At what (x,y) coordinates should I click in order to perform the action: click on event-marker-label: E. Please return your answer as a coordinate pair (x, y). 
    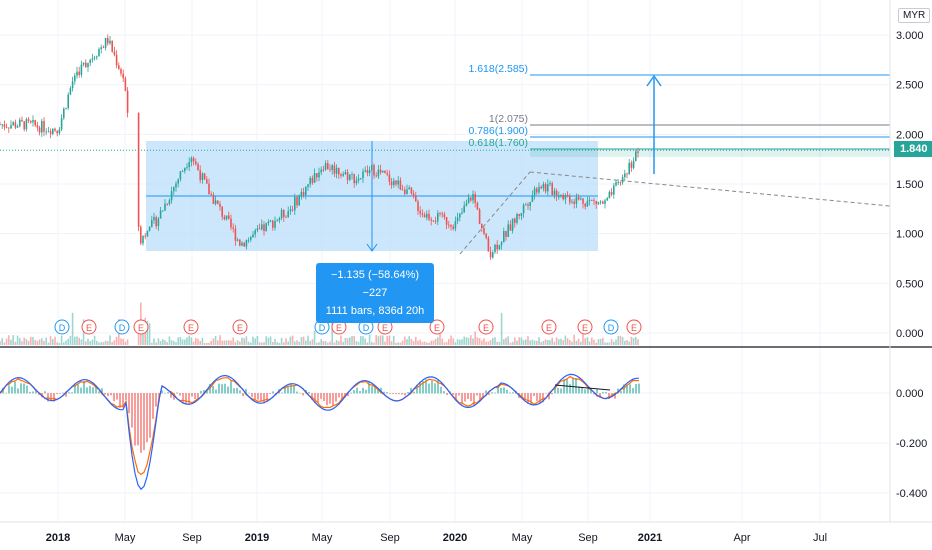
    Looking at the image, I should click on (89, 328).